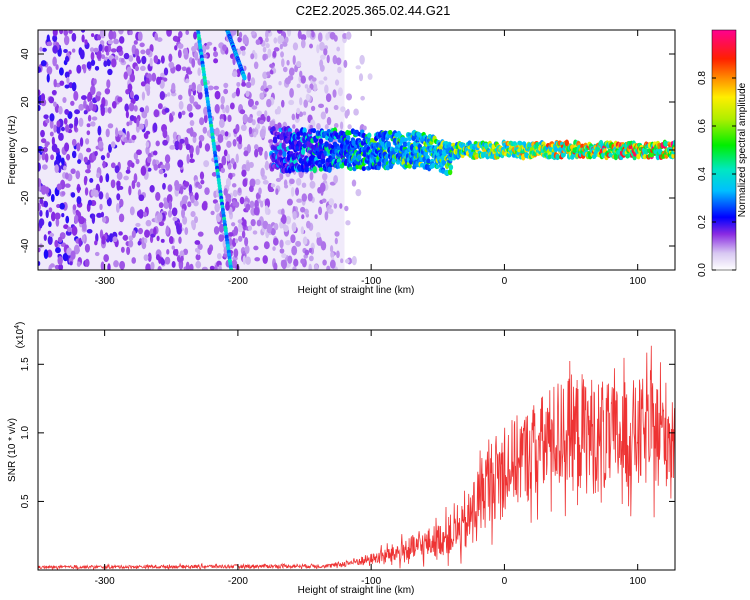 This screenshot has width=750, height=600. I want to click on x-tick-label: -200, so click(238, 281).